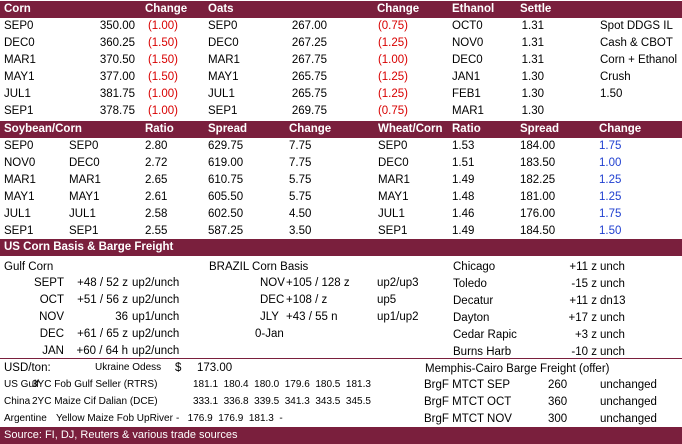  What do you see at coordinates (538, 180) in the screenshot?
I see `wheat-corn-spread: 182.25` at bounding box center [538, 180].